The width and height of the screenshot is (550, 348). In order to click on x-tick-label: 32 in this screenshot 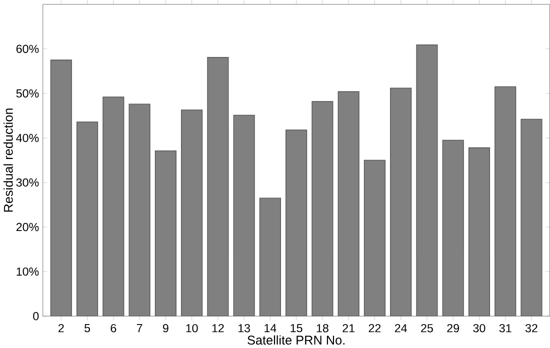, I will do `click(531, 328)`.